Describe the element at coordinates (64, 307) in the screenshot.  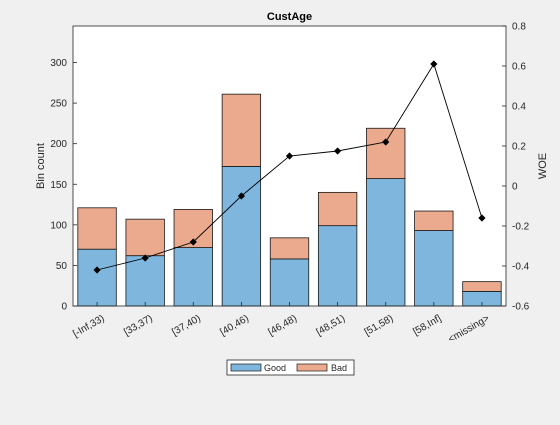
I see `left-tick-label: 0` at that location.